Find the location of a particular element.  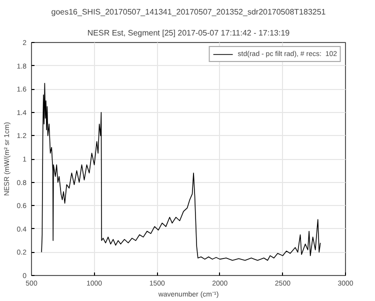

chart-subtitle: NESR Est, Segment [25] 2017-05-07 17:11:42 - 17:13:19 is located at coordinates (188, 33).